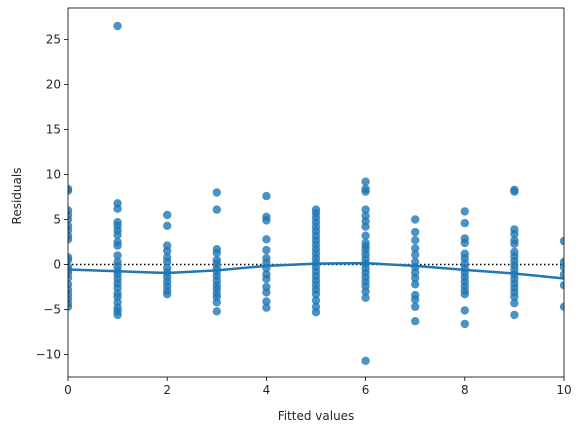 Image resolution: width=583 pixels, height=432 pixels. What do you see at coordinates (52, 310) in the screenshot?
I see `y-tick-label: −5` at bounding box center [52, 310].